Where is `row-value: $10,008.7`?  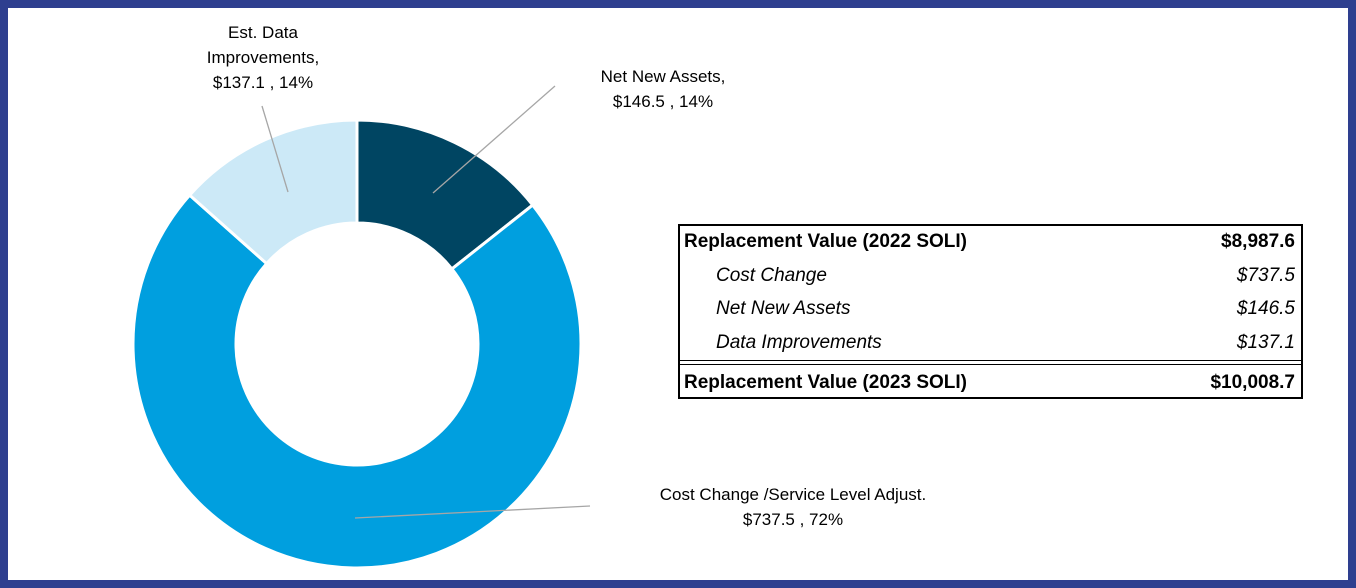 row-value: $10,008.7 is located at coordinates (1252, 382).